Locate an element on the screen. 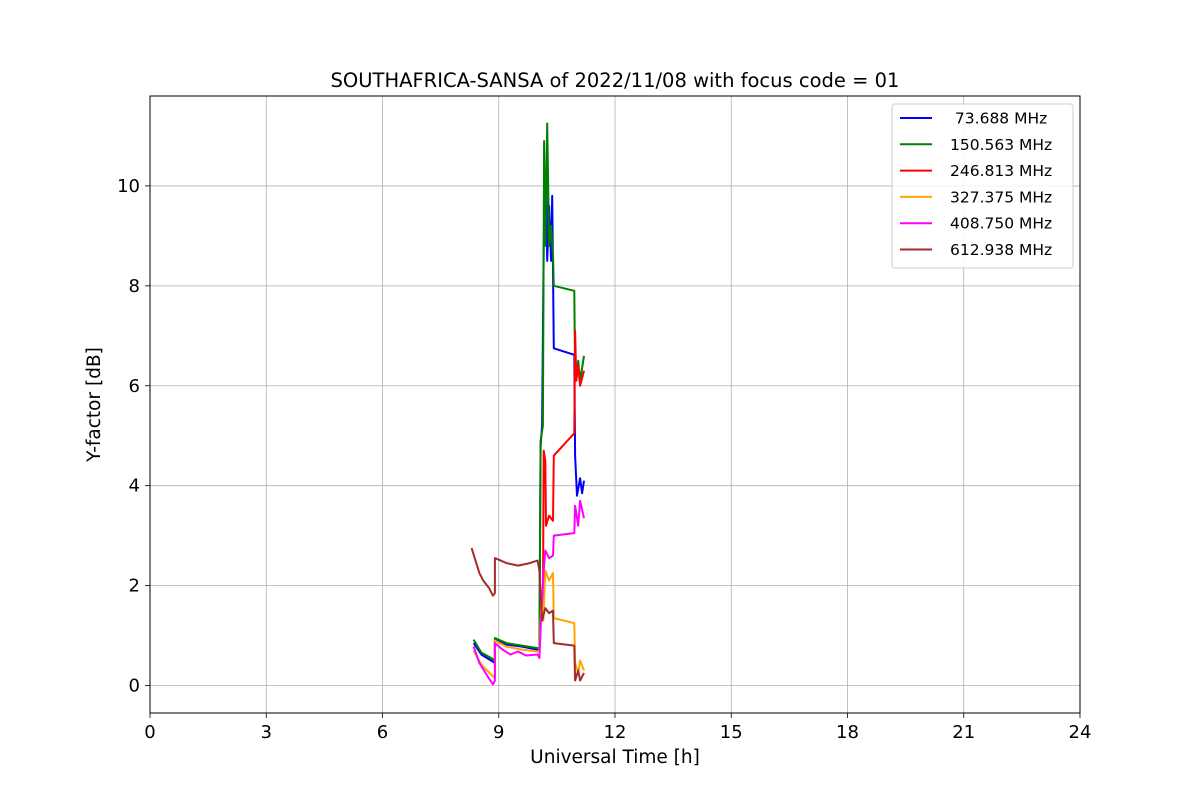 This screenshot has height=800, width=1200. y-tick-label: 8 is located at coordinates (134, 286).